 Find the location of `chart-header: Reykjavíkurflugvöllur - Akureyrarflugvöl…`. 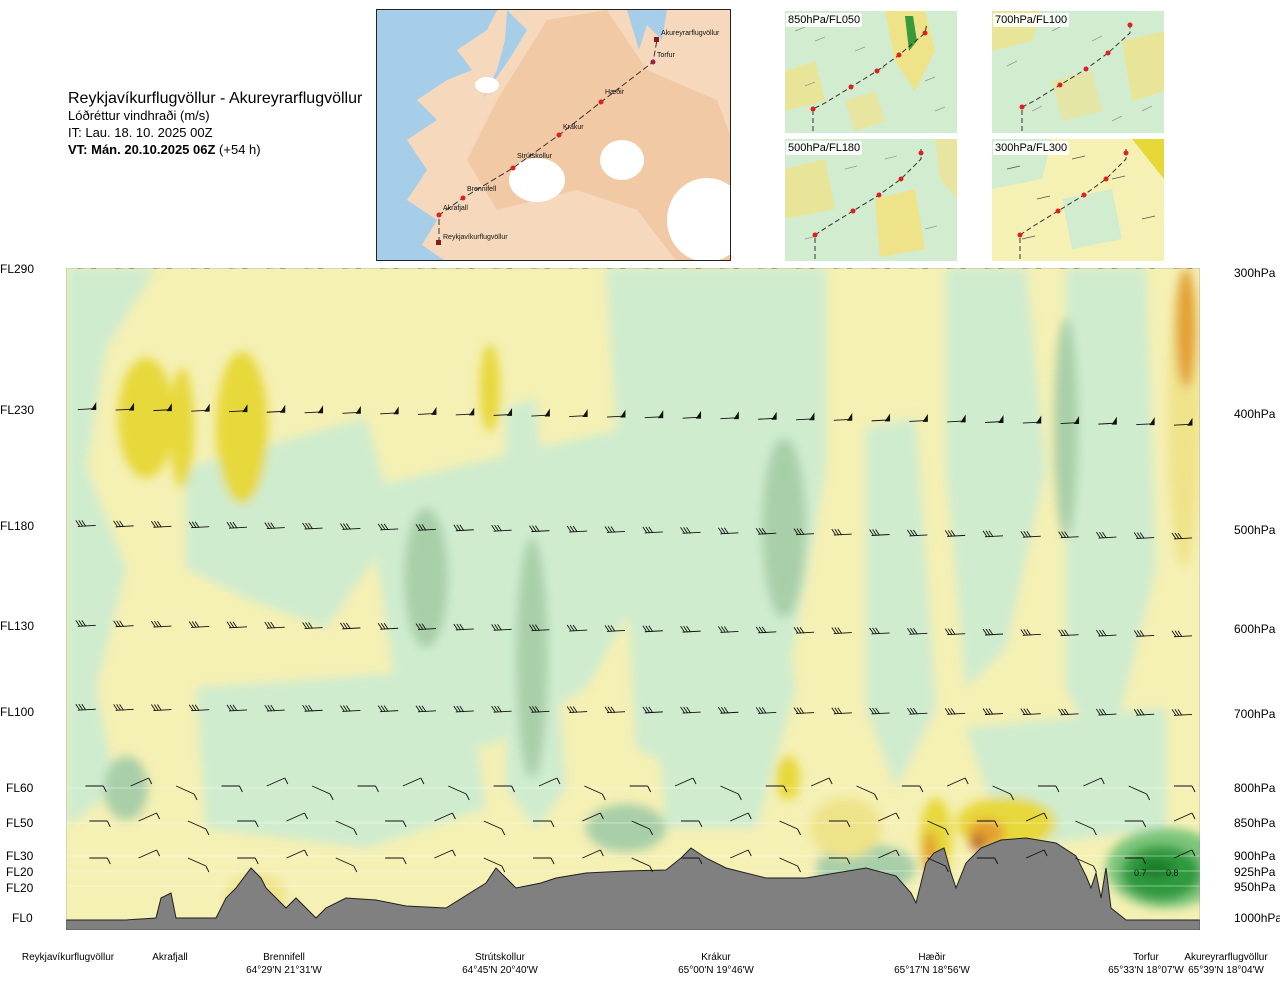

chart-header: Reykjavíkurflugvöllur - Akureyrarflugvöl… is located at coordinates (228, 124).